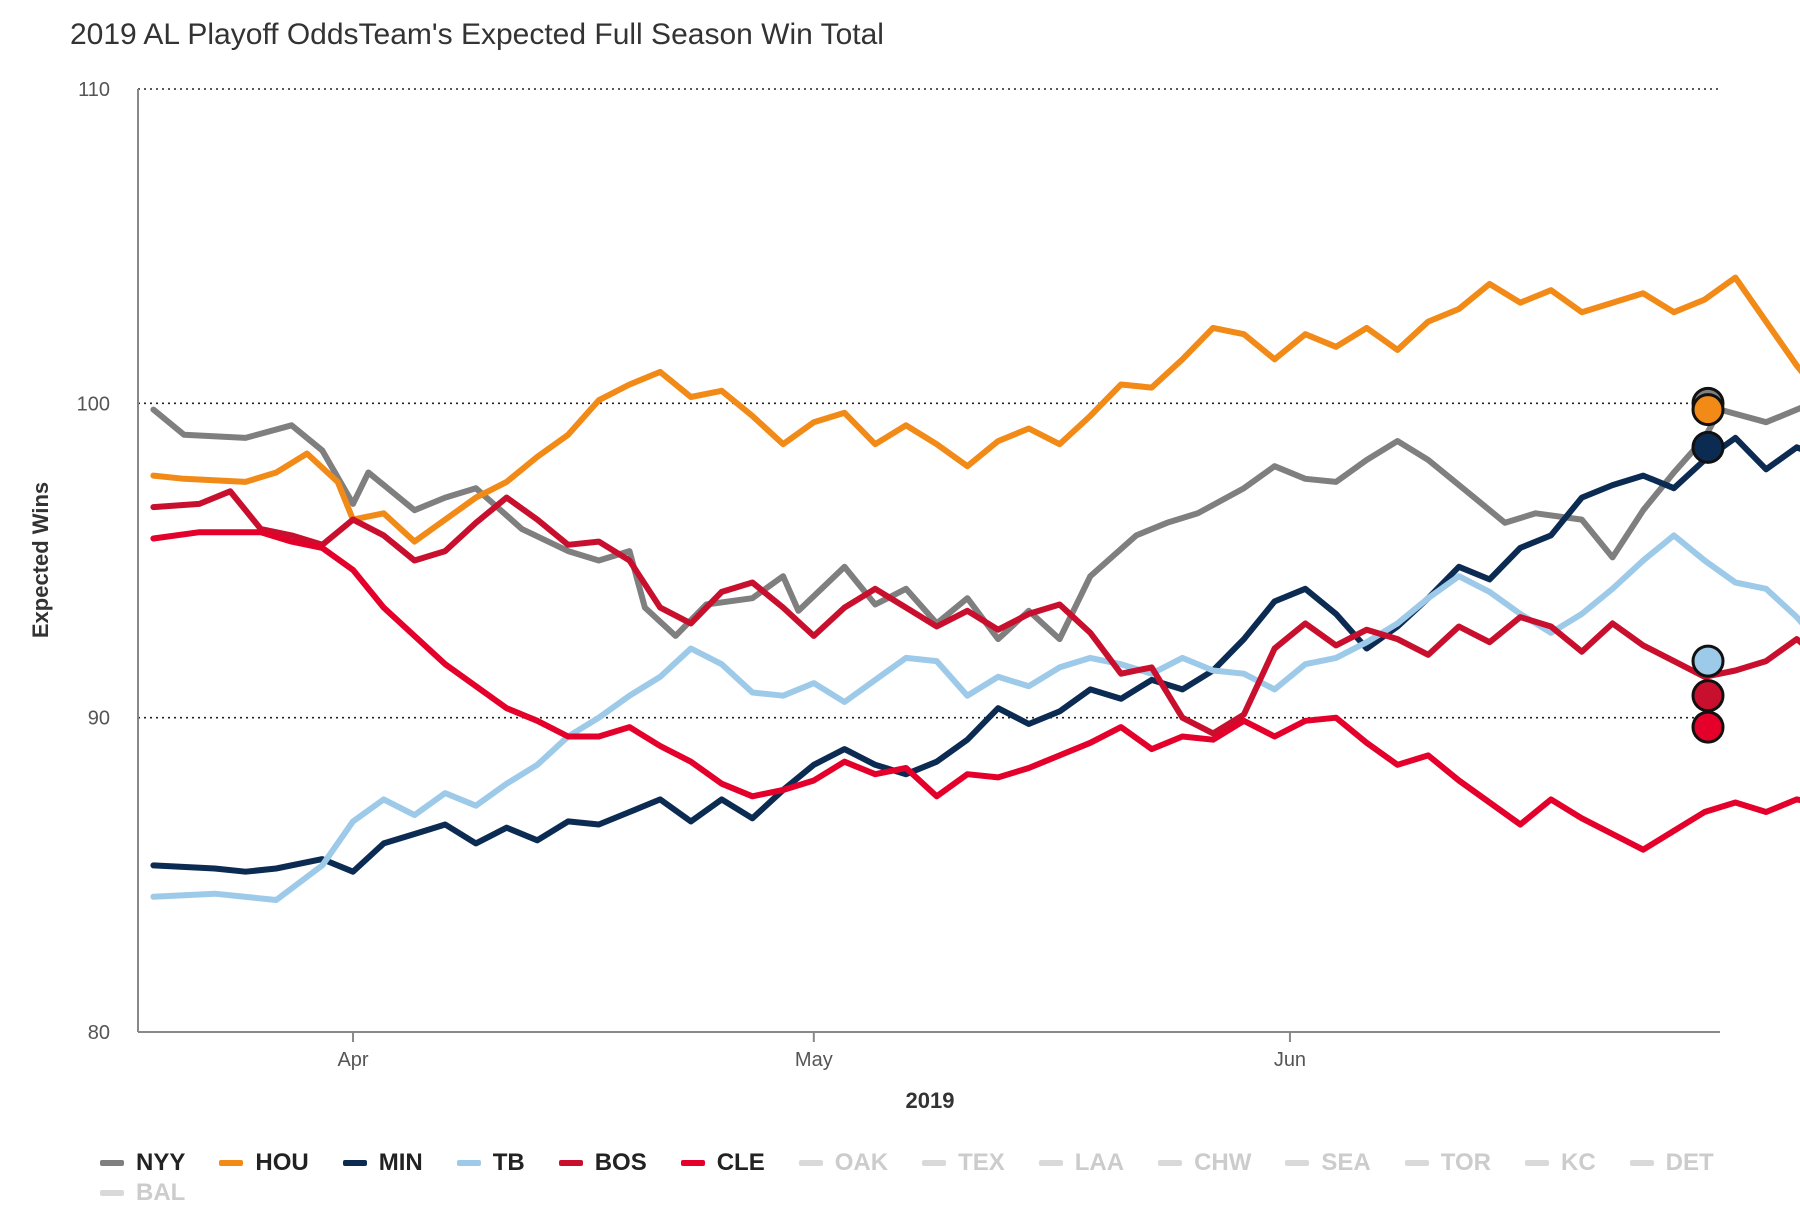 Image resolution: width=1800 pixels, height=1208 pixels. I want to click on x-axis-title: 2019, so click(930, 1100).